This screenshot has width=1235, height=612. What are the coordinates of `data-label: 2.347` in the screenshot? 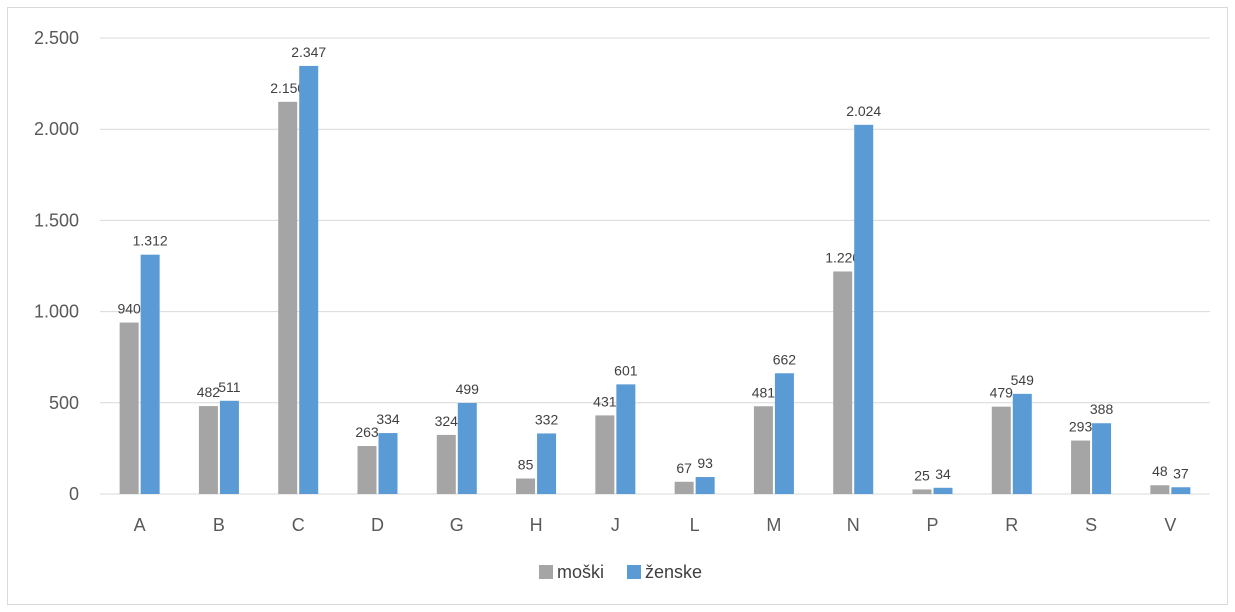 It's located at (308, 52).